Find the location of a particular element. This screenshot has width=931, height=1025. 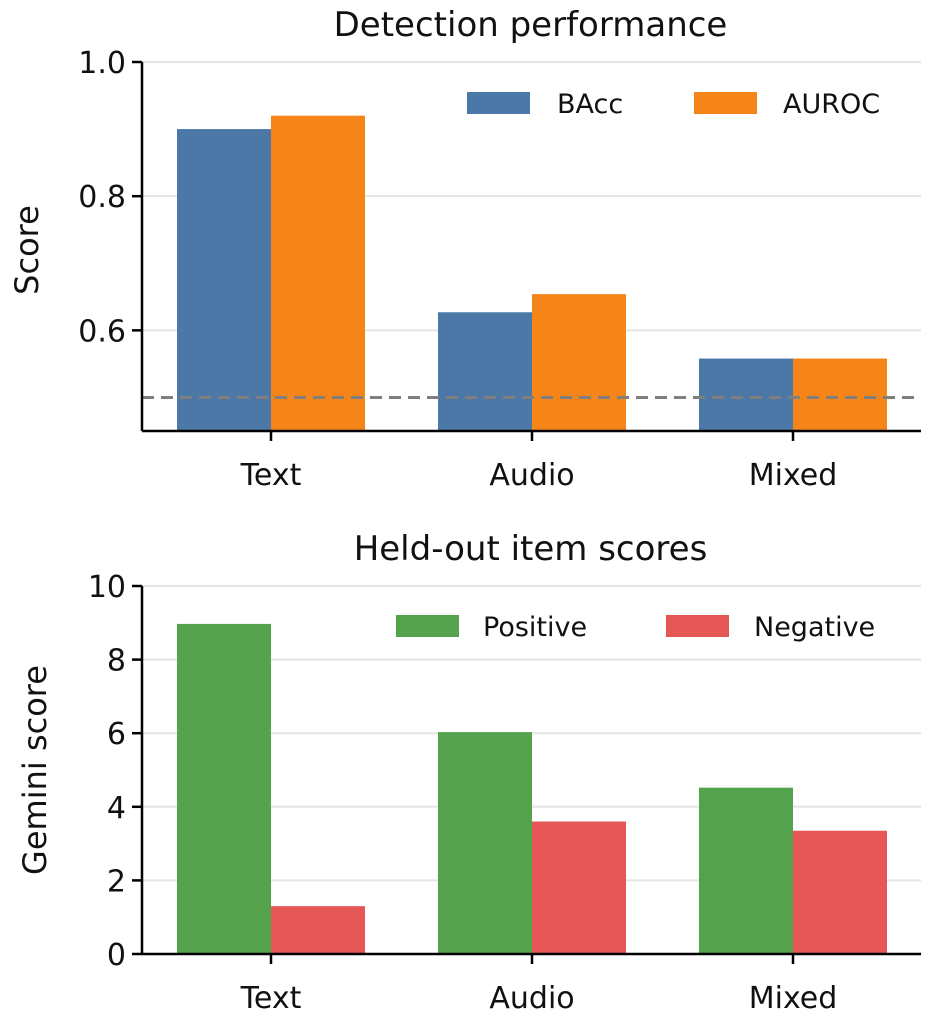

chart-2-legend-swatch-positive is located at coordinates (427, 626).